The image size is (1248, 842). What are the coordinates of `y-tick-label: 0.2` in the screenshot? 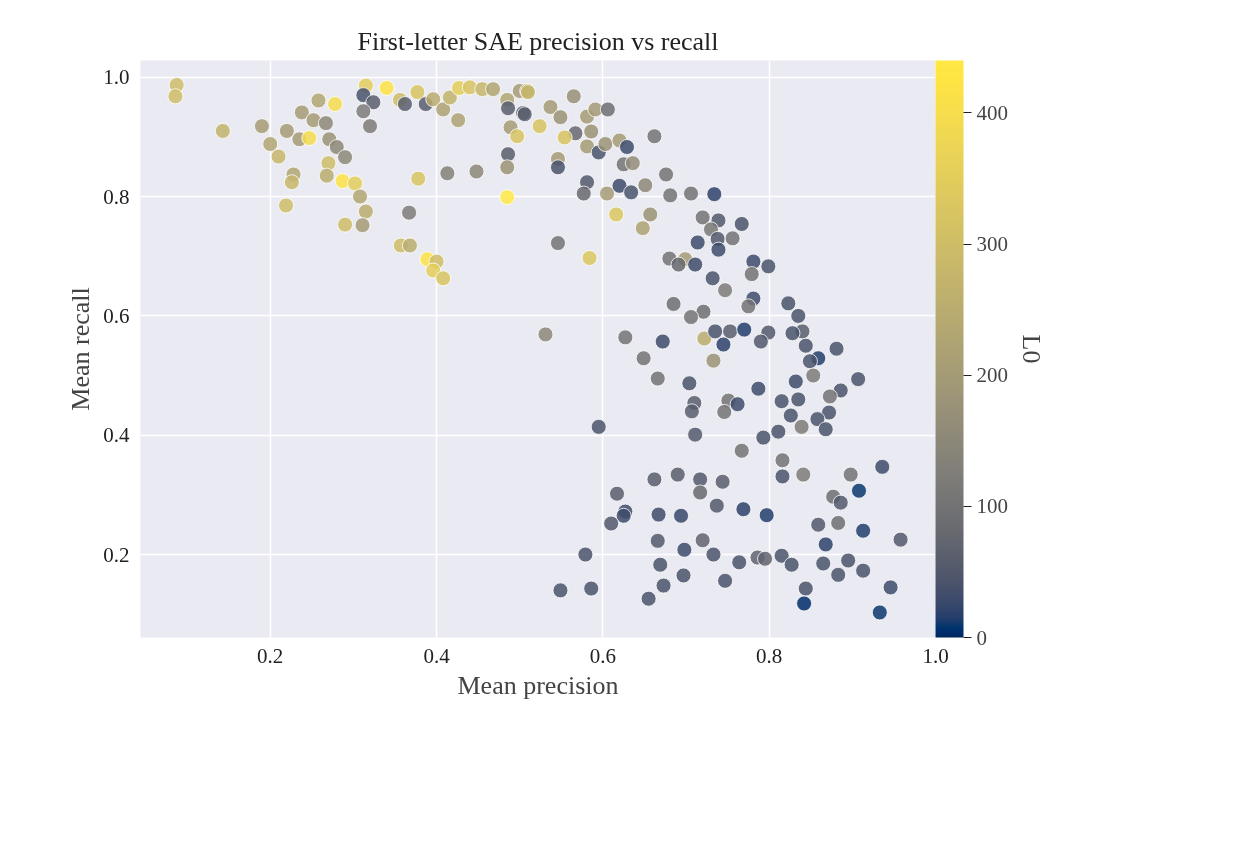 It's located at (116, 554).